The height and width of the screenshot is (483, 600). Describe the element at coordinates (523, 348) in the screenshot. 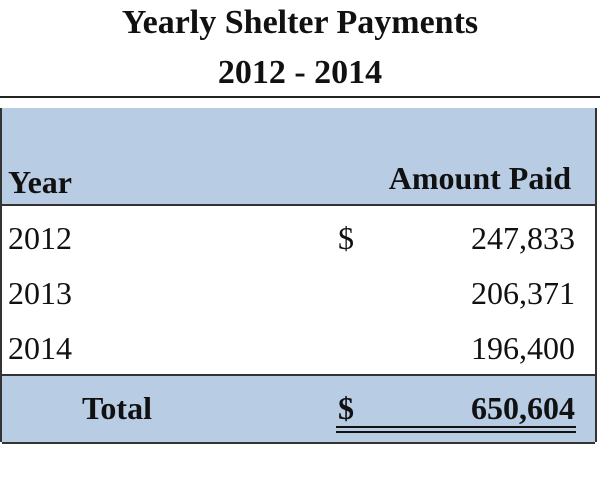

I see `row-amount: 196,400` at that location.